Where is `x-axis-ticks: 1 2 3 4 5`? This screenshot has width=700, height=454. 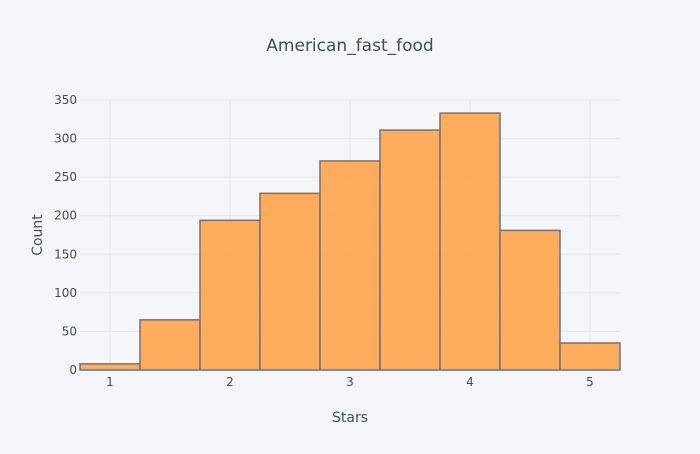
x-axis-ticks: 1 2 3 4 5 is located at coordinates (350, 382).